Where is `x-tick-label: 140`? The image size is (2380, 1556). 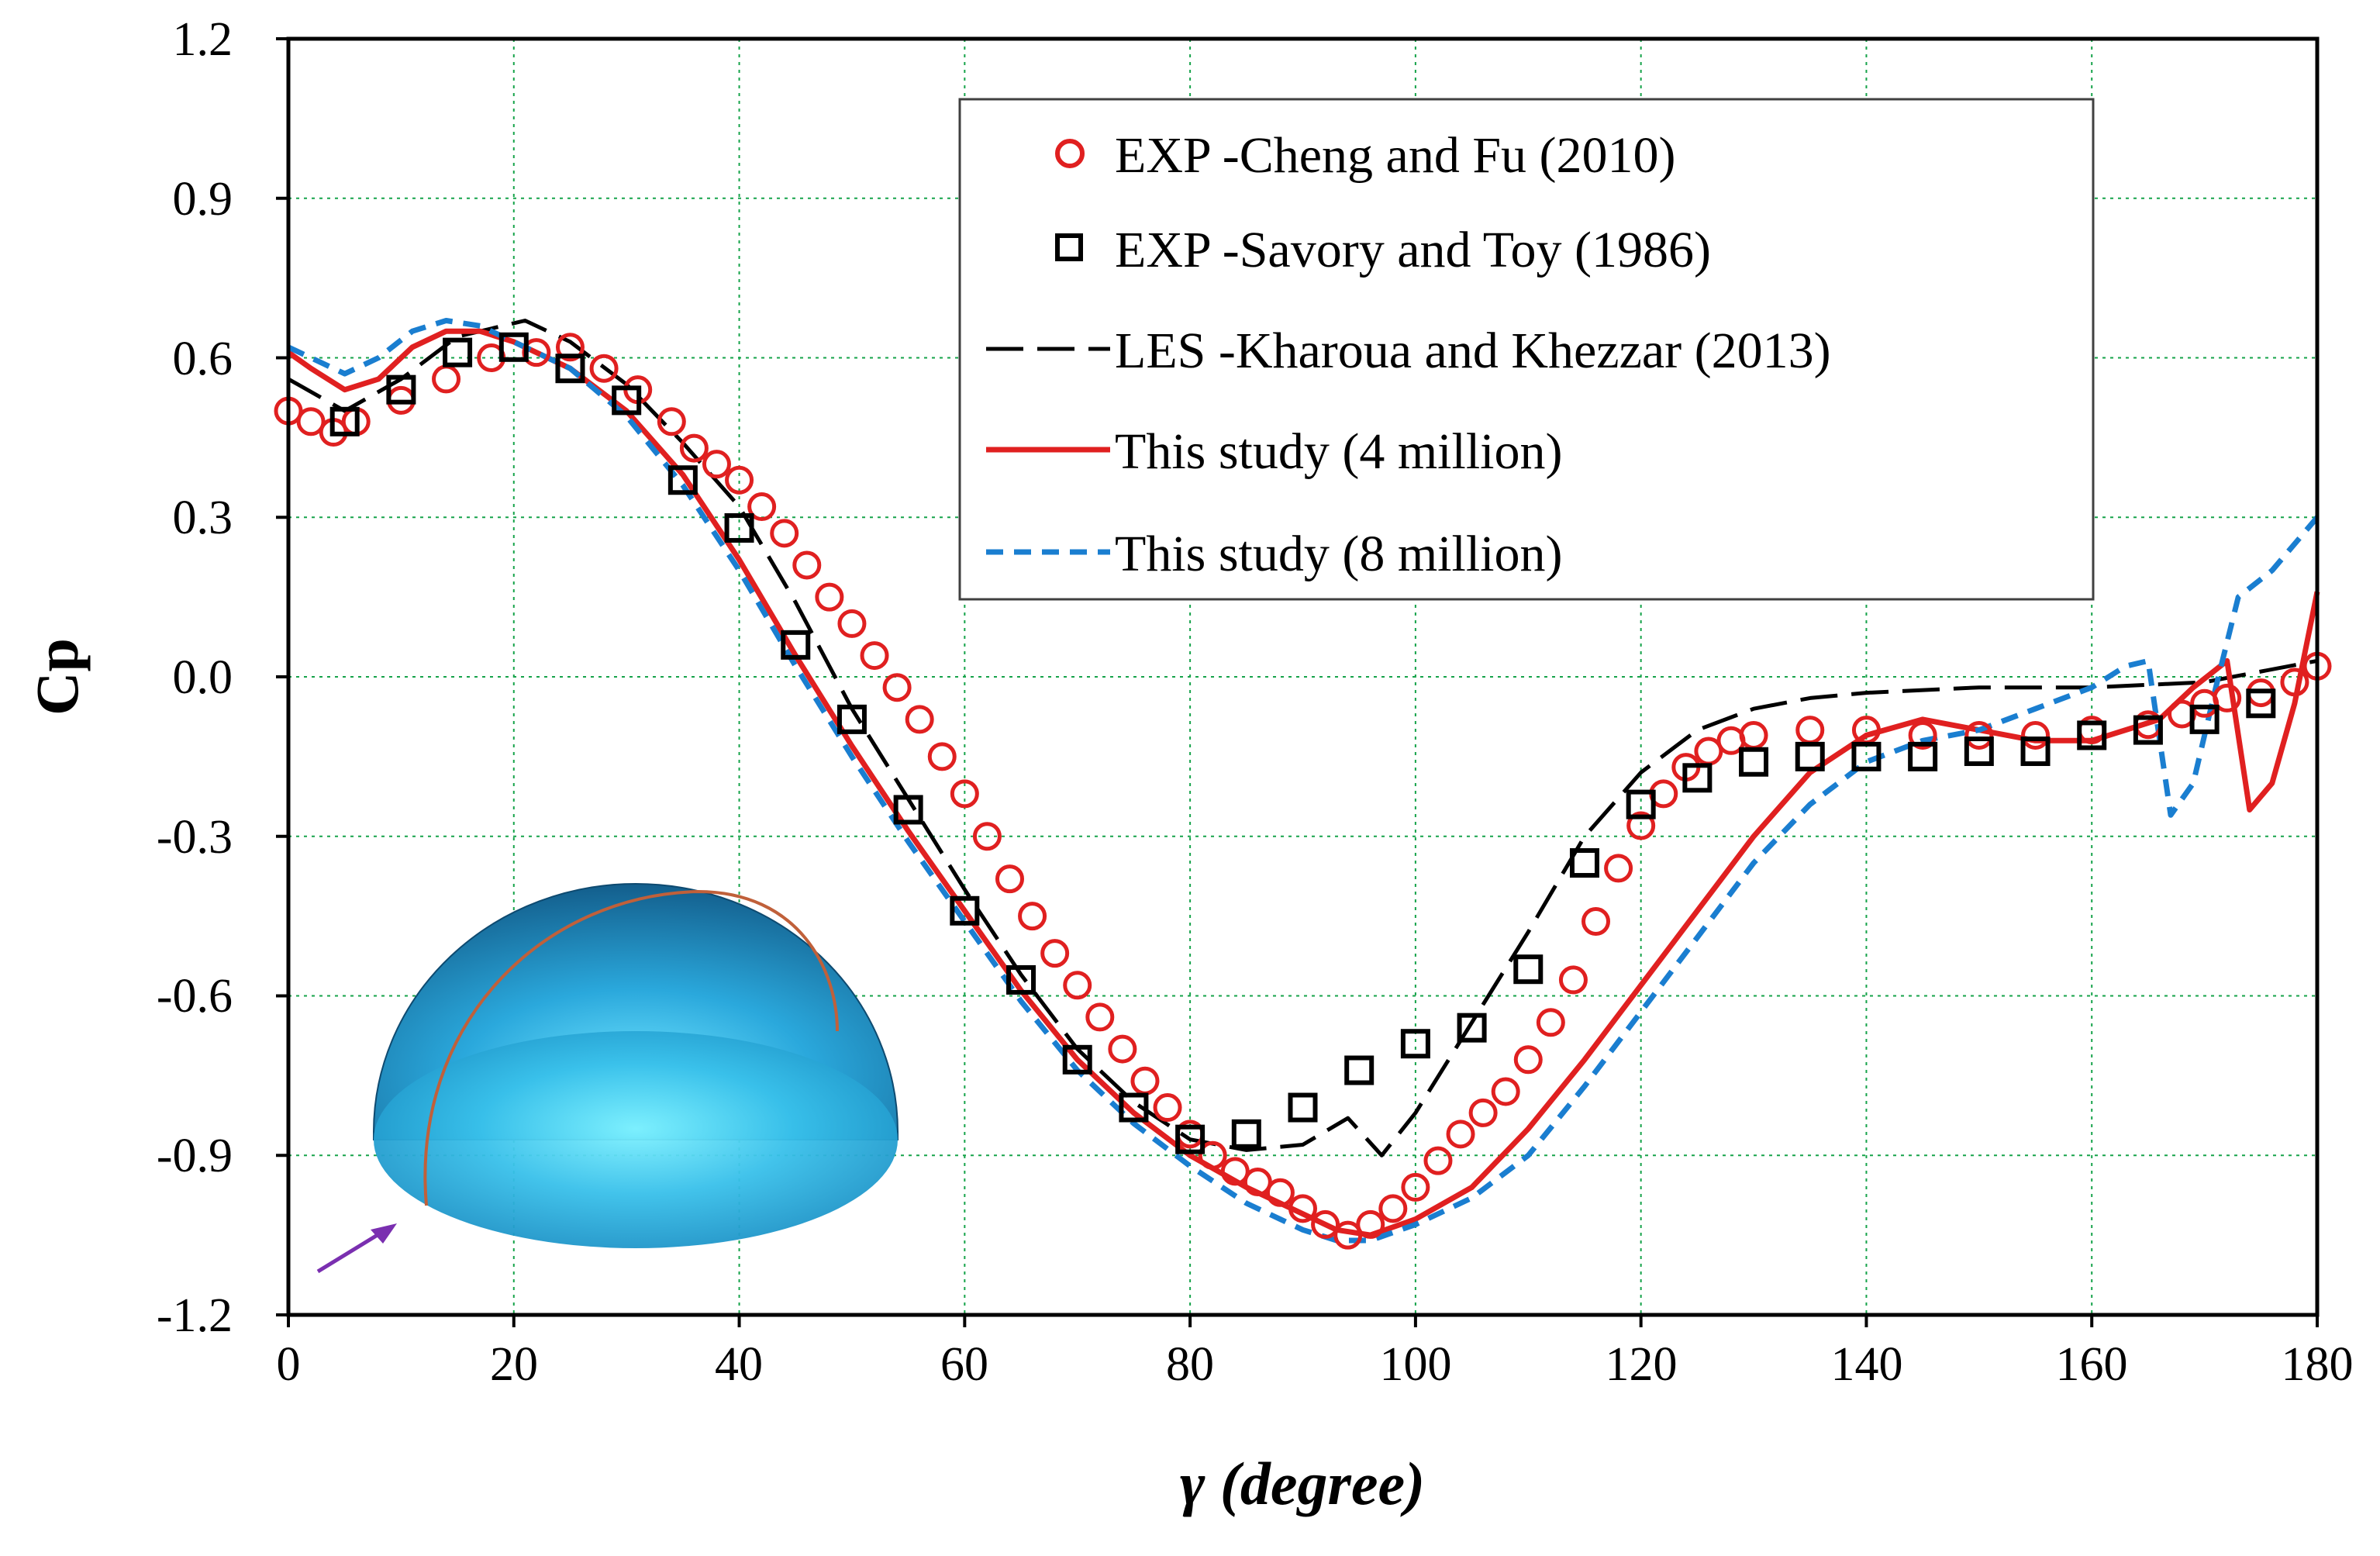
x-tick-label: 140 is located at coordinates (1867, 1364).